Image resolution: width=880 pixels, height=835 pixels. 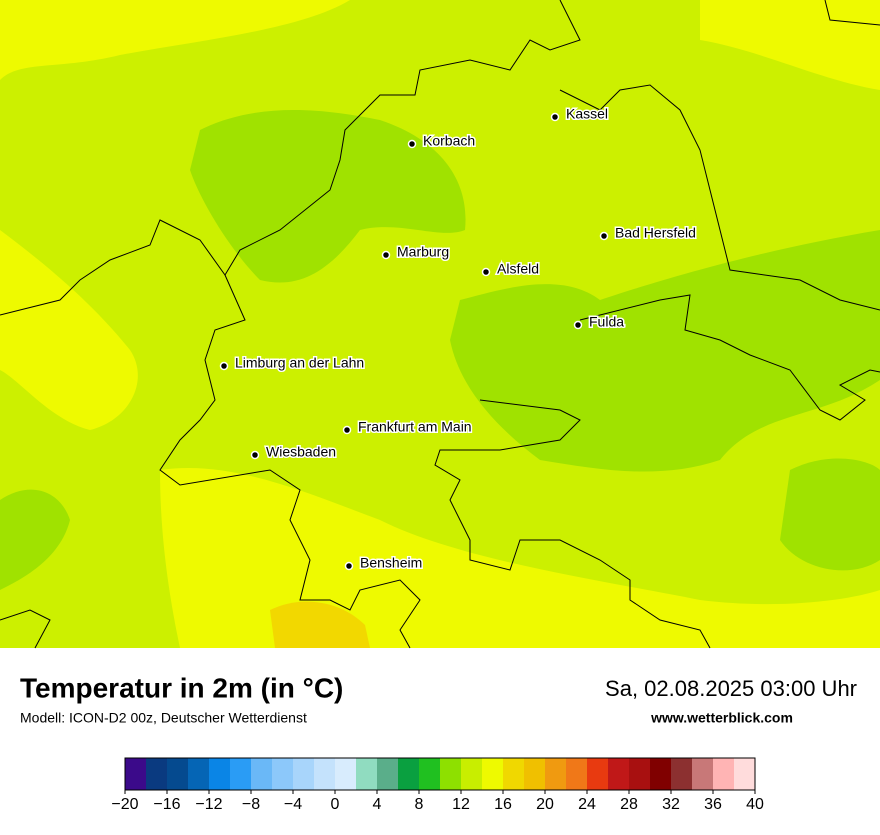 I want to click on city-label: Bad Hersfeld, so click(x=655, y=233).